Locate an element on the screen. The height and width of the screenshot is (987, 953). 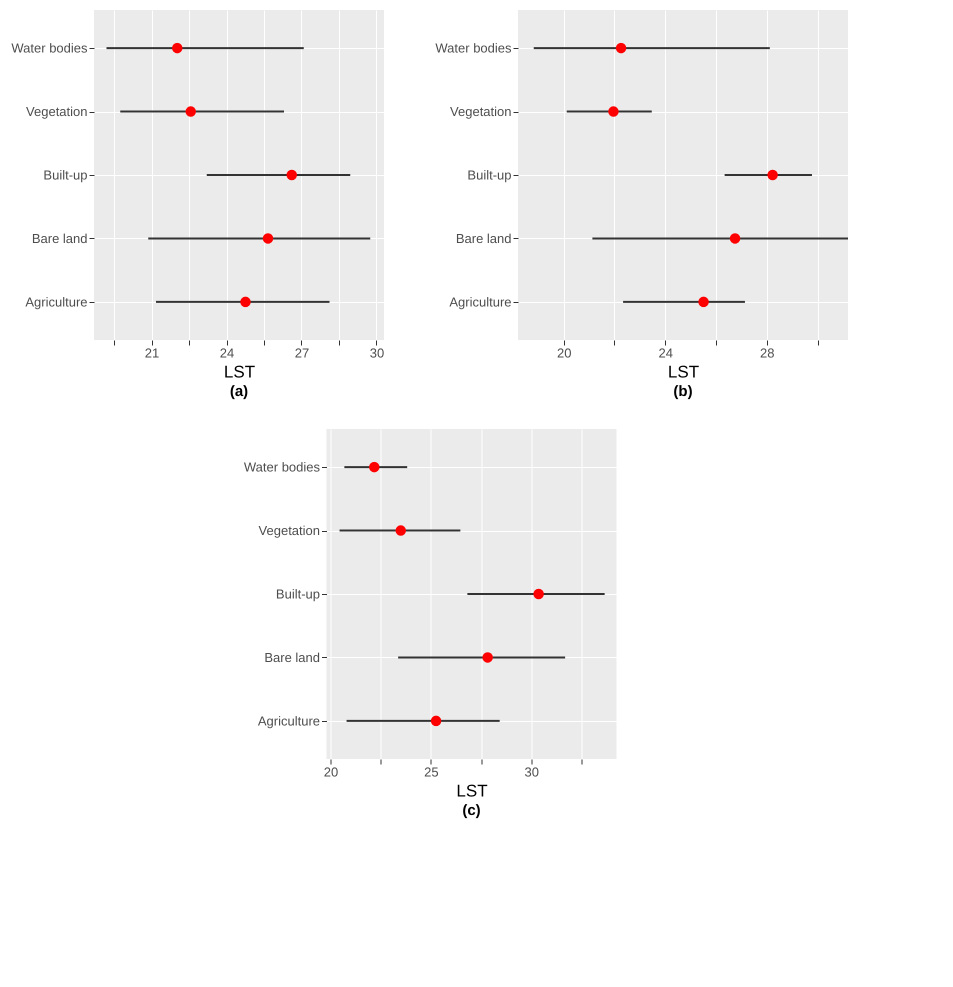
x-tick-label: 25 is located at coordinates (431, 772).